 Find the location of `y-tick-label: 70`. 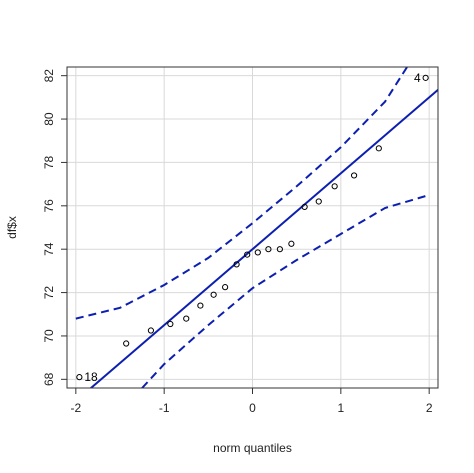

y-tick-label: 70 is located at coordinates (49, 336).